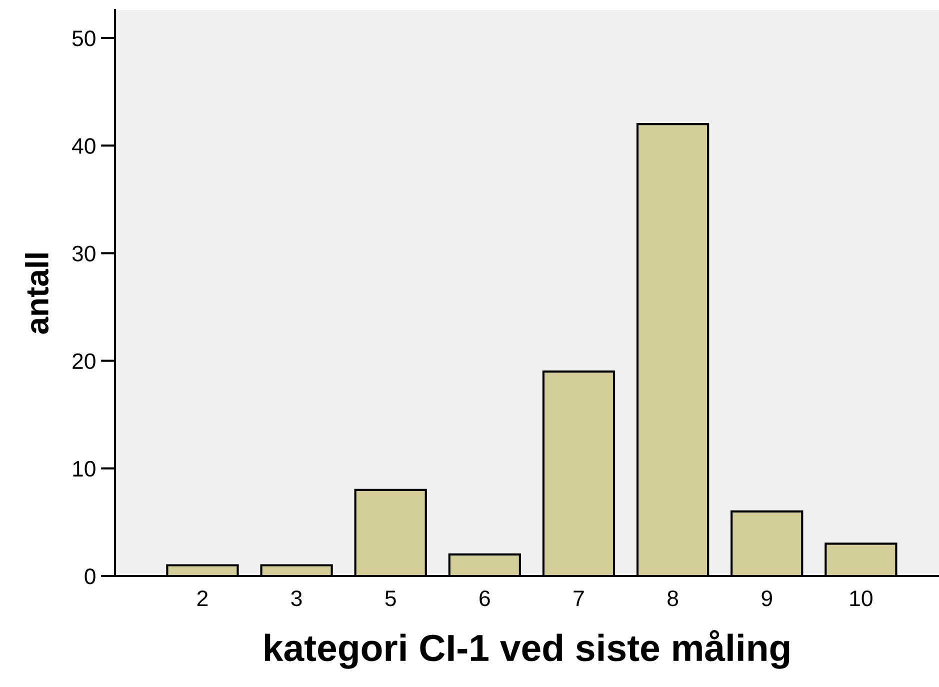 Image resolution: width=939 pixels, height=687 pixels. I want to click on x-tick-label: 8, so click(673, 598).